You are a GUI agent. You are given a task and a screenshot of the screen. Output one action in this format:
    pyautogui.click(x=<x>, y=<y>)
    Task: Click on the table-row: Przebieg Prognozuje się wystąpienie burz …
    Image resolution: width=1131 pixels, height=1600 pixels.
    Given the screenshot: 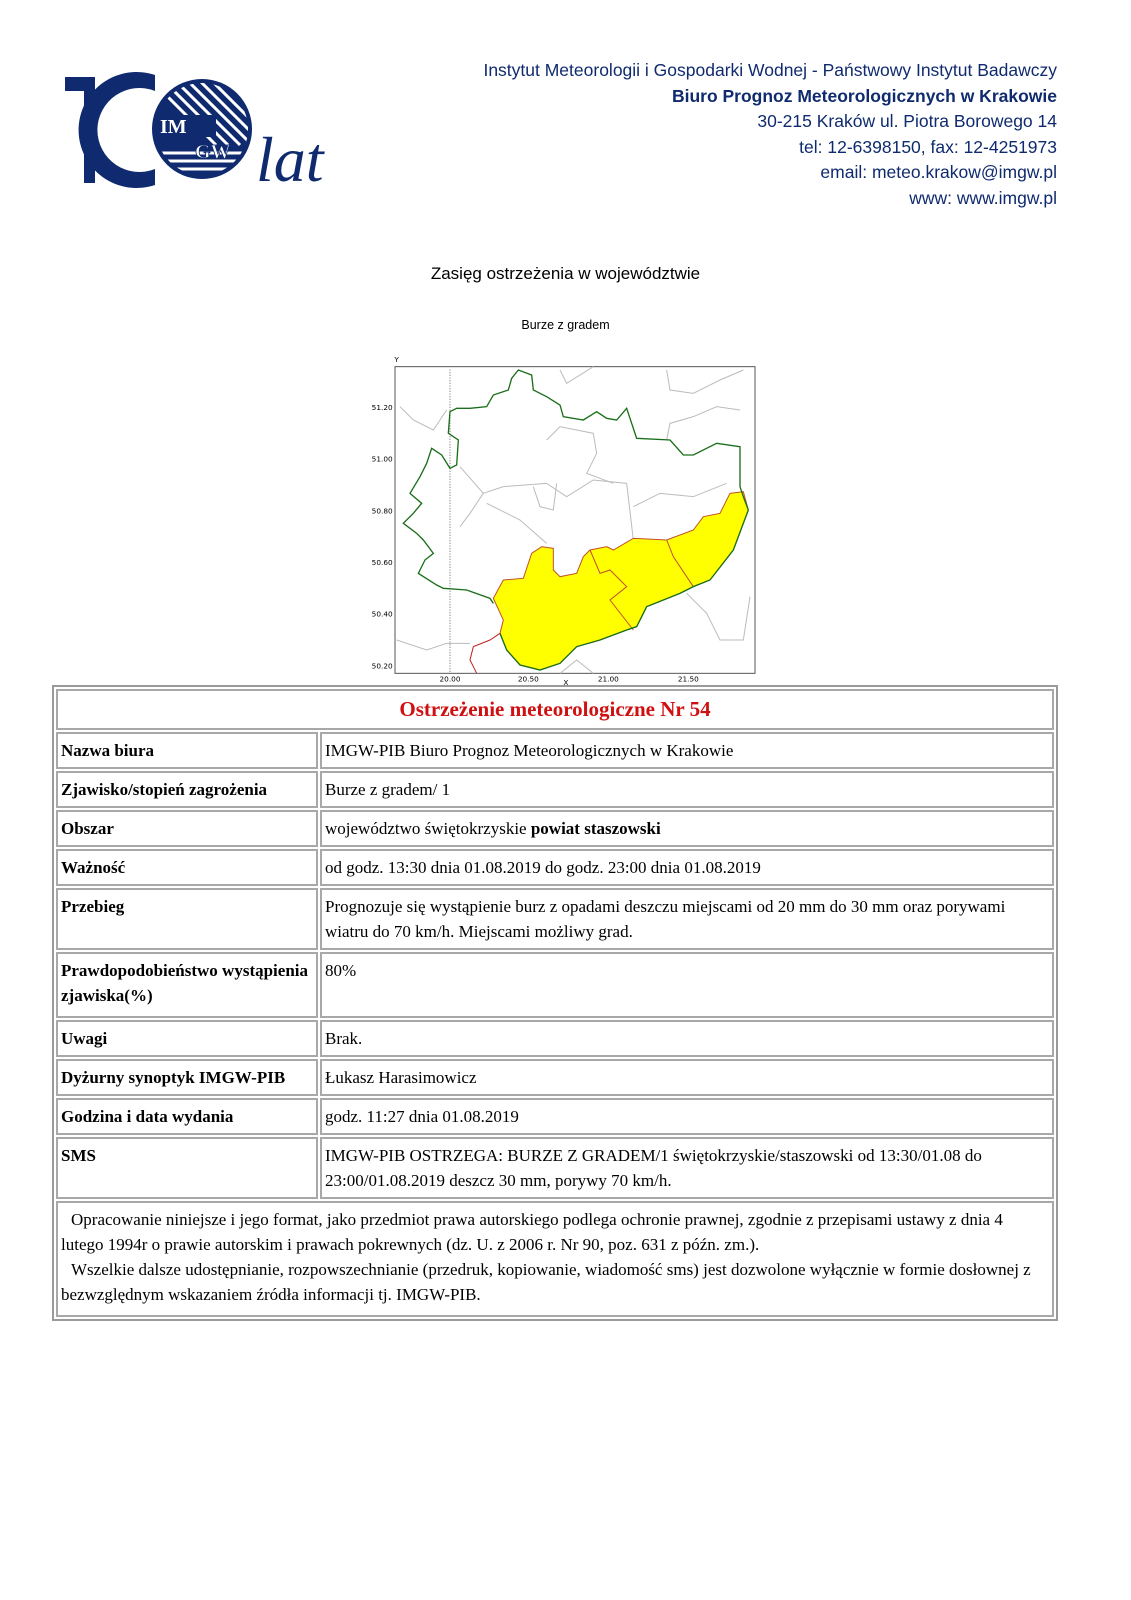 What is the action you would take?
    pyautogui.click(x=555, y=919)
    